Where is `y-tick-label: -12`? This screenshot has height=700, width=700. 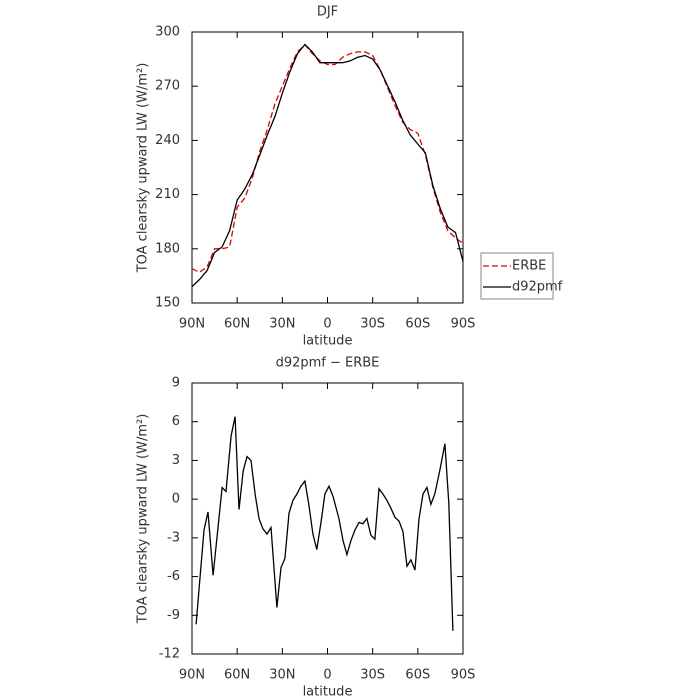 y-tick-label: -12 is located at coordinates (169, 654).